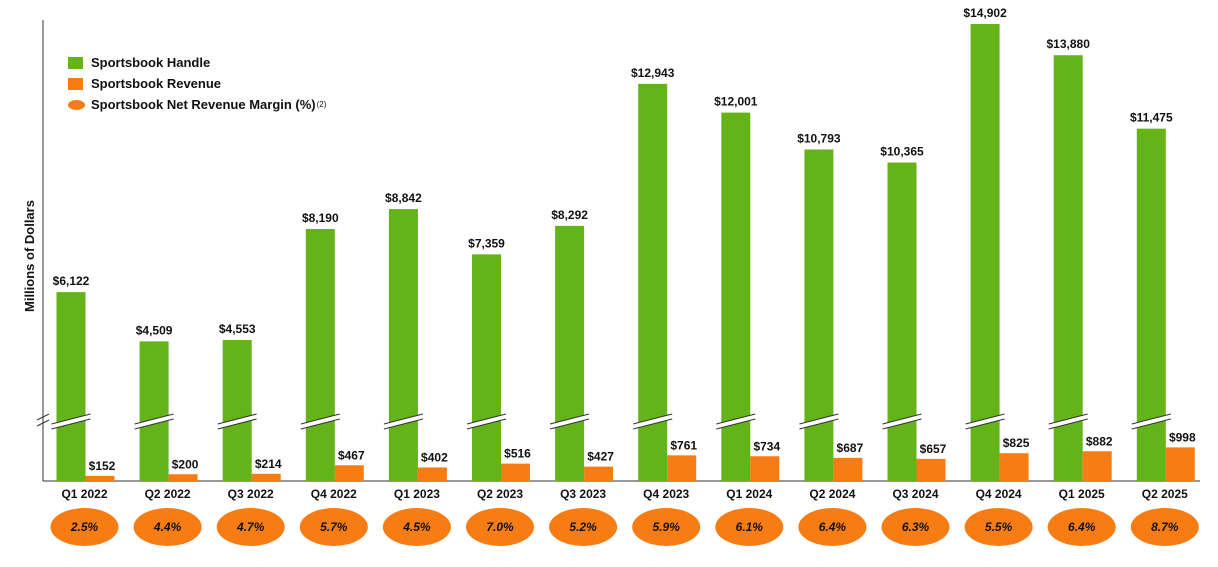 The image size is (1218, 567). I want to click on x-tick-label: Q1 2022, so click(84, 494).